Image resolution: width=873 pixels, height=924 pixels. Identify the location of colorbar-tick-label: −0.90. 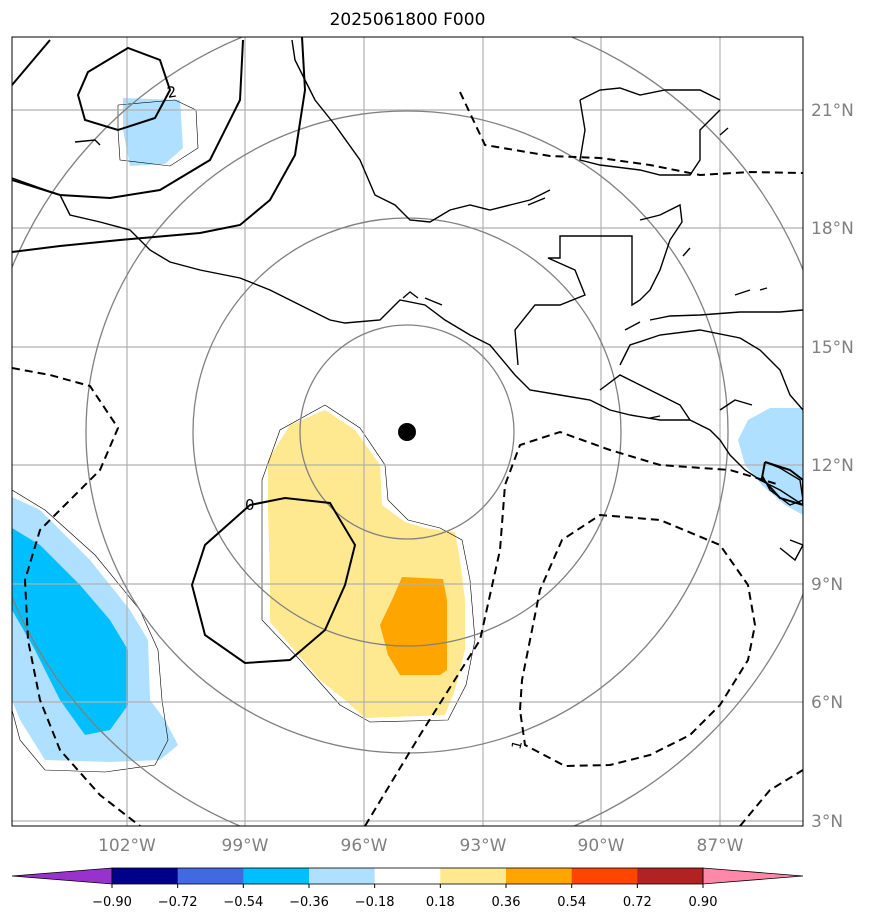
(112, 902).